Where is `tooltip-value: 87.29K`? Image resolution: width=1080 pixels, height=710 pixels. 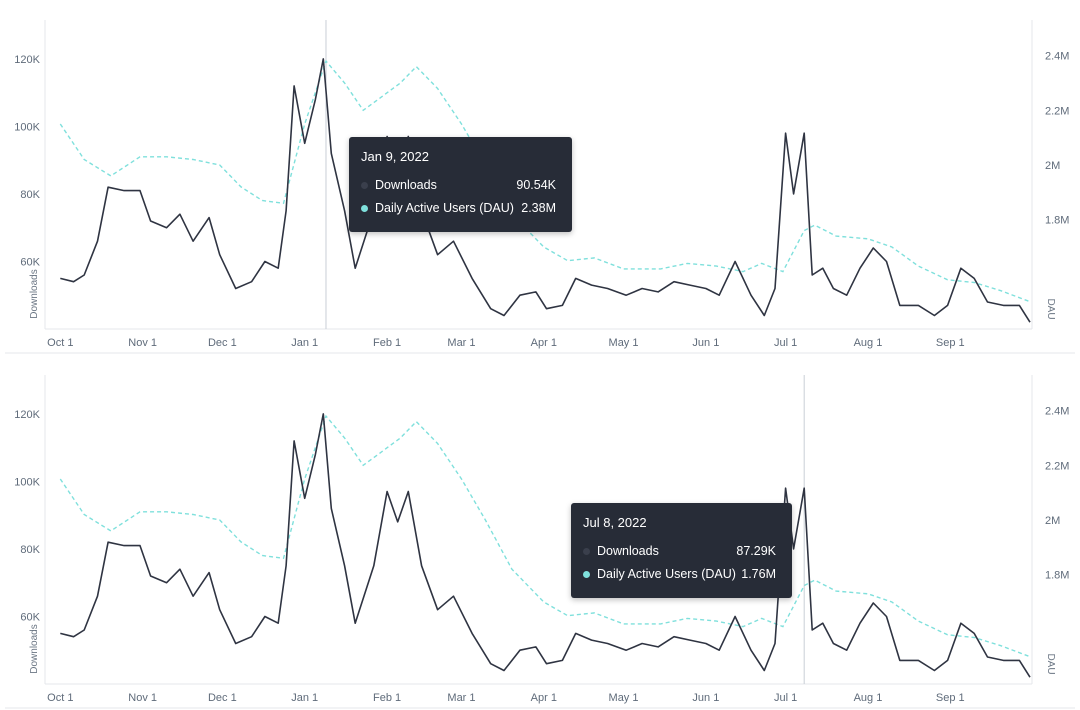
tooltip-value: 87.29K is located at coordinates (756, 551).